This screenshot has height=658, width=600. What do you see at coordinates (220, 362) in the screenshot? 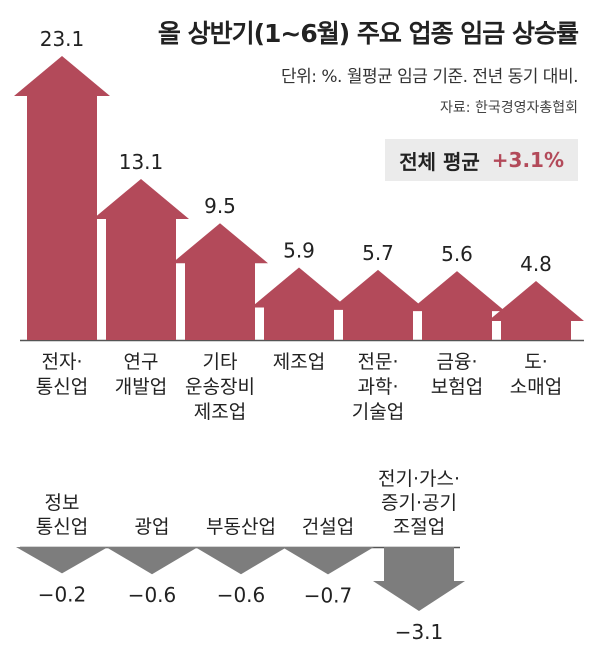
I see `category-label: 기타` at bounding box center [220, 362].